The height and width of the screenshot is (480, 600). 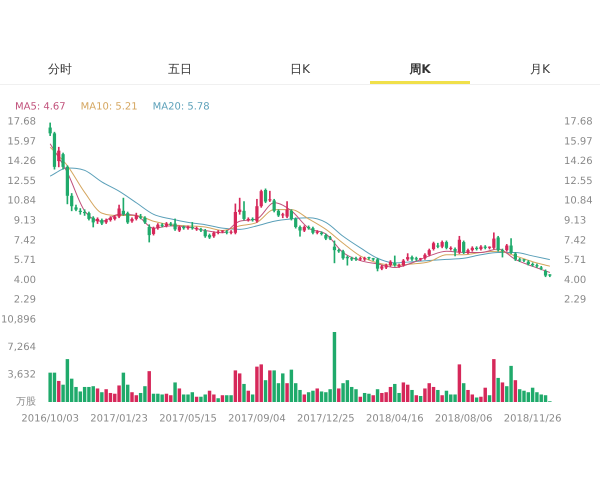 What do you see at coordinates (463, 419) in the screenshot?
I see `x-tick-label: 2018/08/06` at bounding box center [463, 419].